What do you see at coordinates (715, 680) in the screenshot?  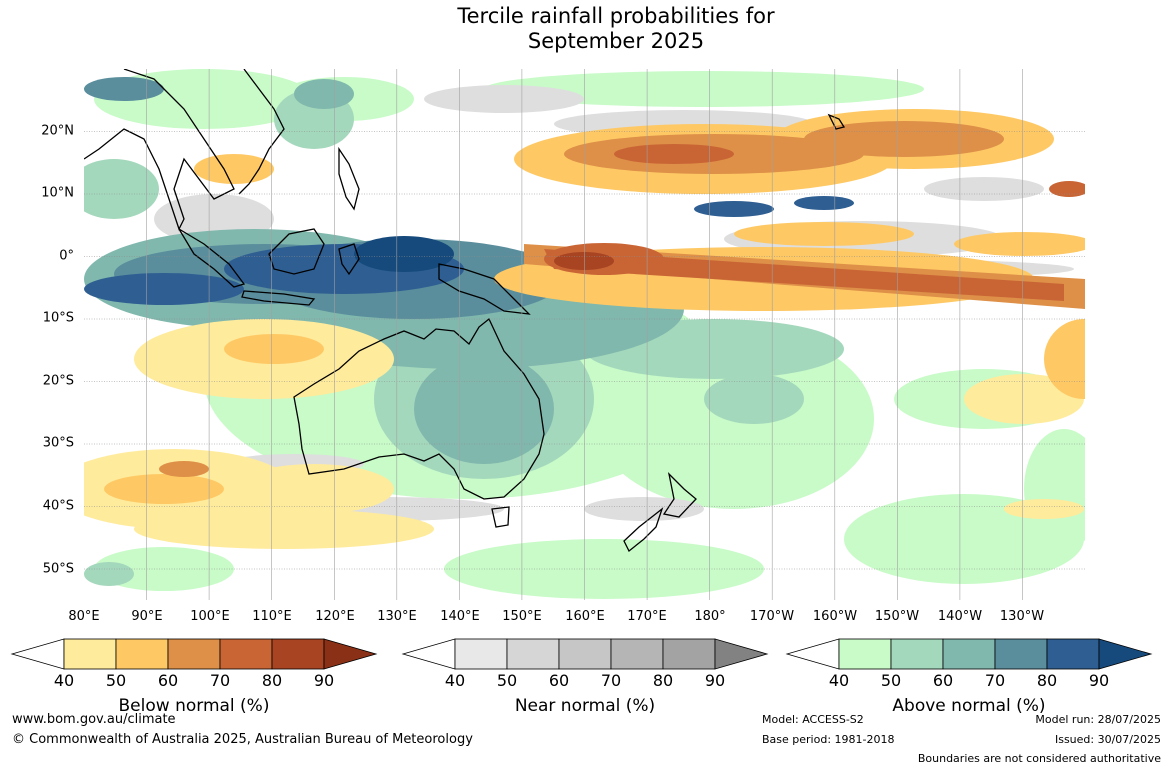 I see `near-tick-90: 90` at bounding box center [715, 680].